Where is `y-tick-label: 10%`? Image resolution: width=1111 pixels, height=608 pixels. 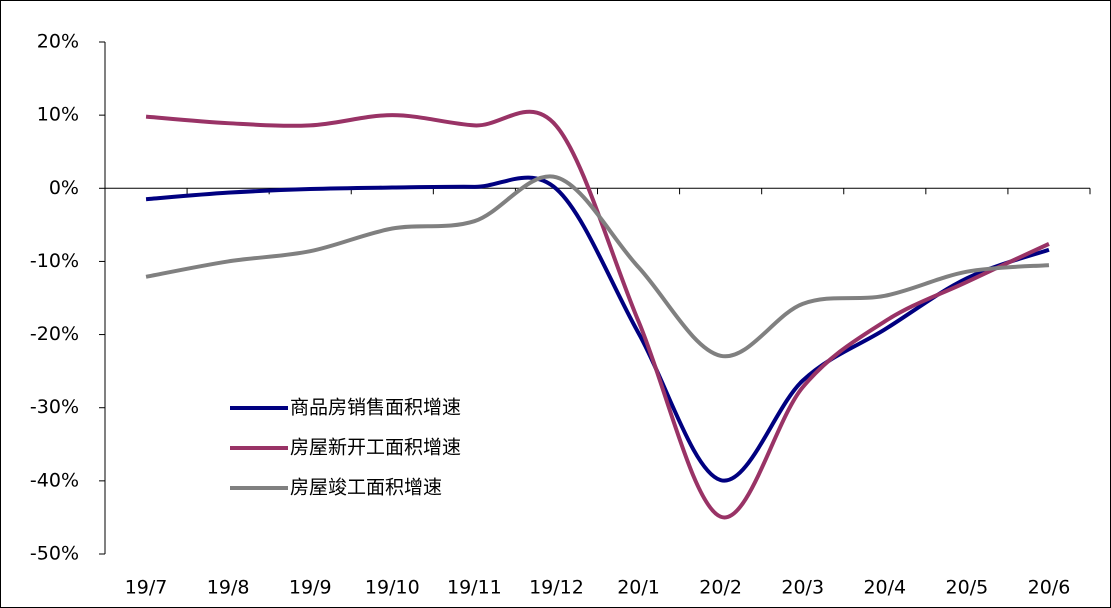
y-tick-label: 10% is located at coordinates (58, 115).